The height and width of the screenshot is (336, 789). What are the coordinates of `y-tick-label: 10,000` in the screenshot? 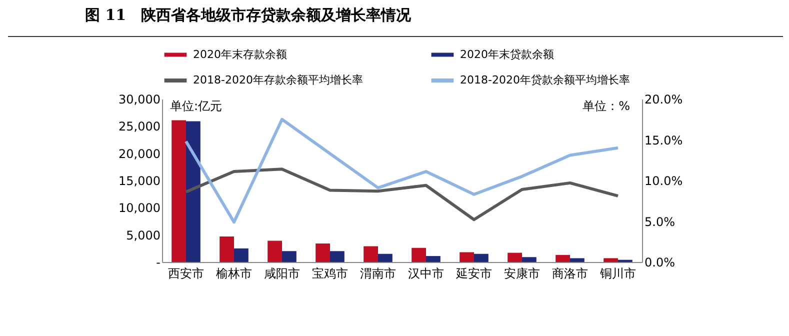 It's located at (139, 208).